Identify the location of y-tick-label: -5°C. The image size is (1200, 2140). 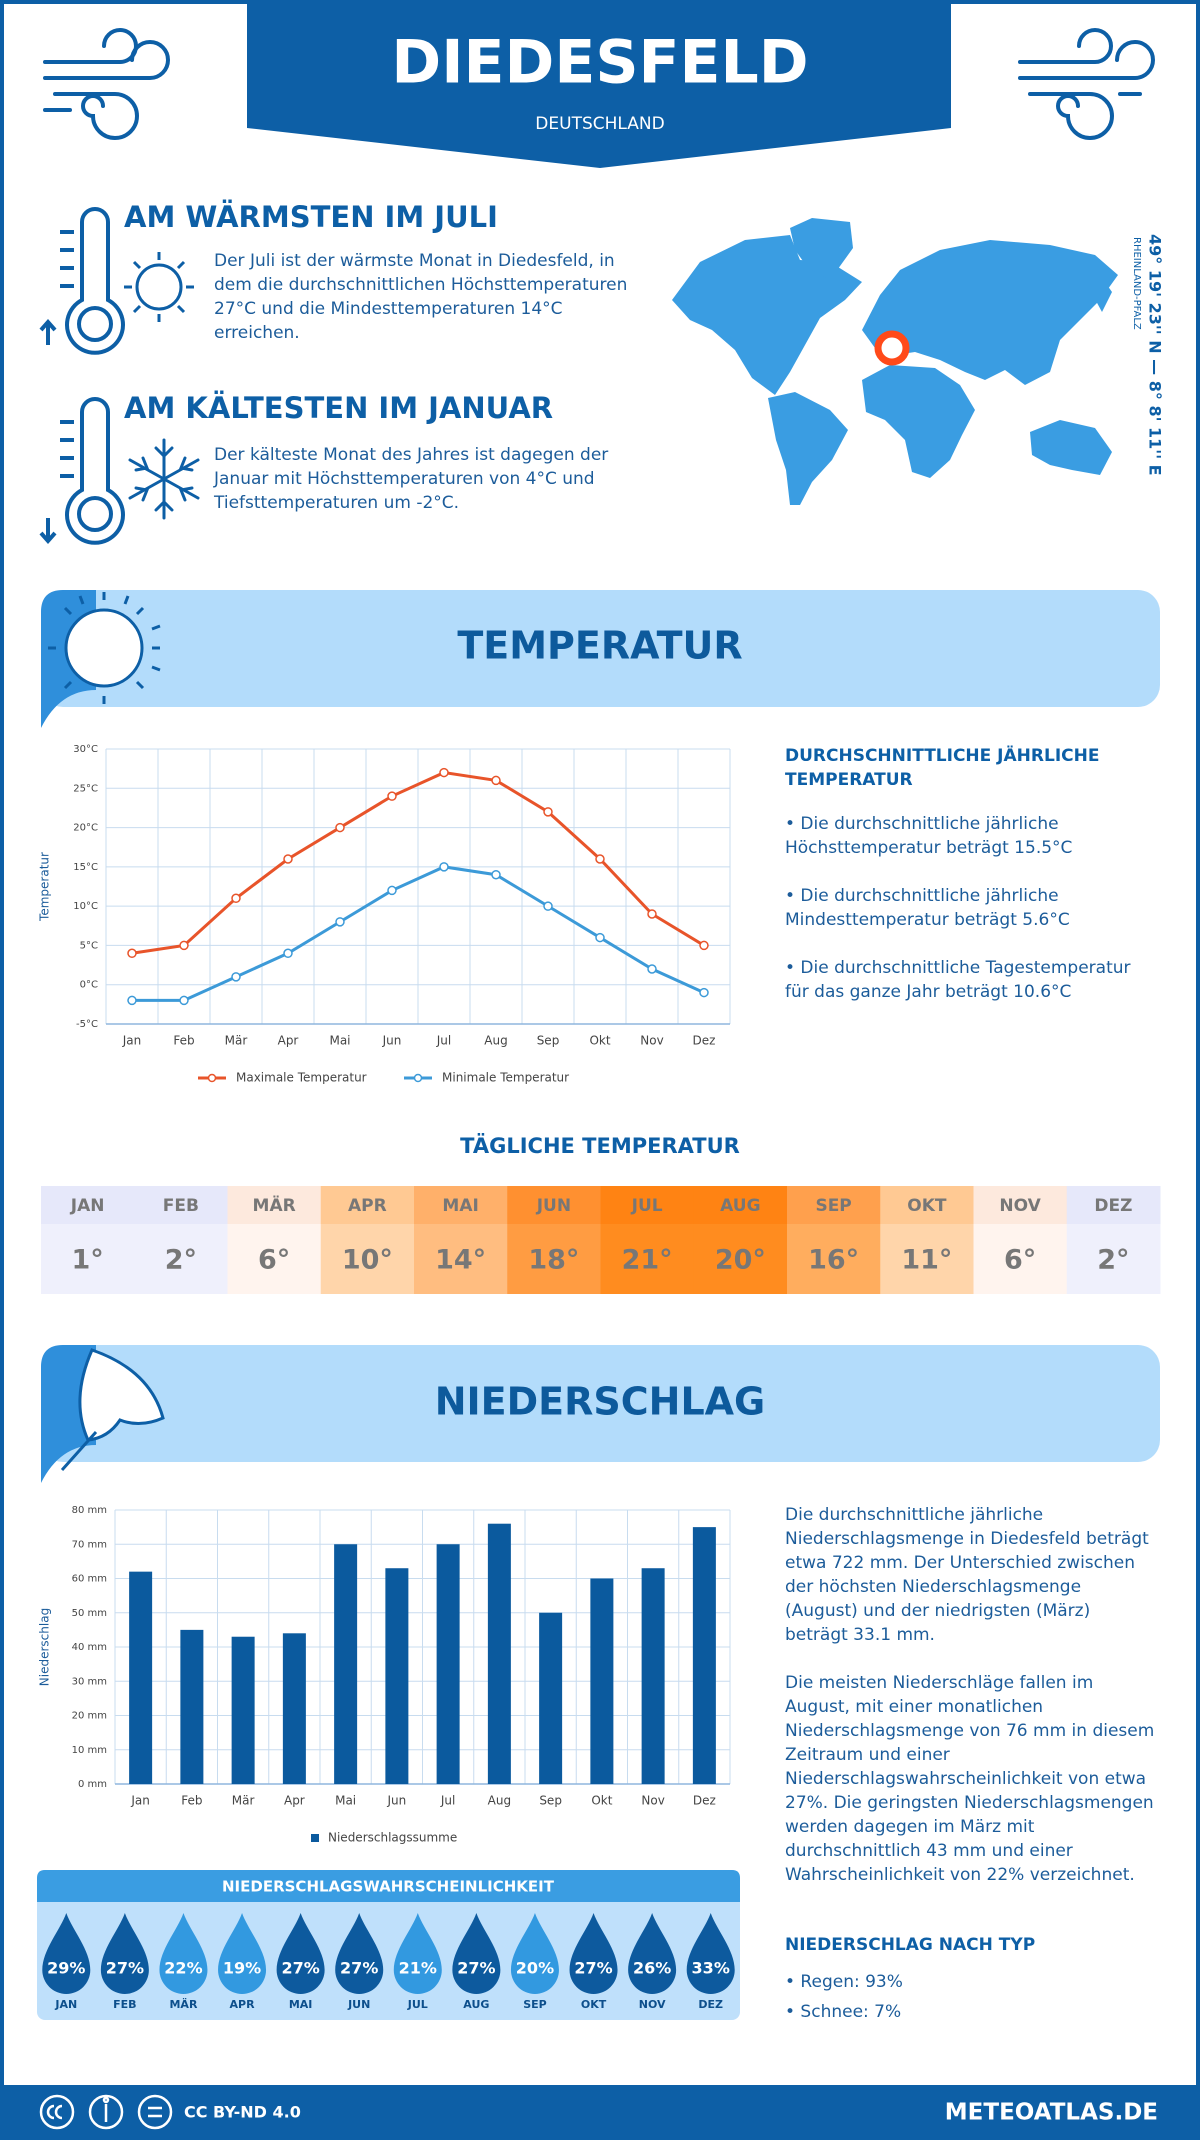
(87, 1024).